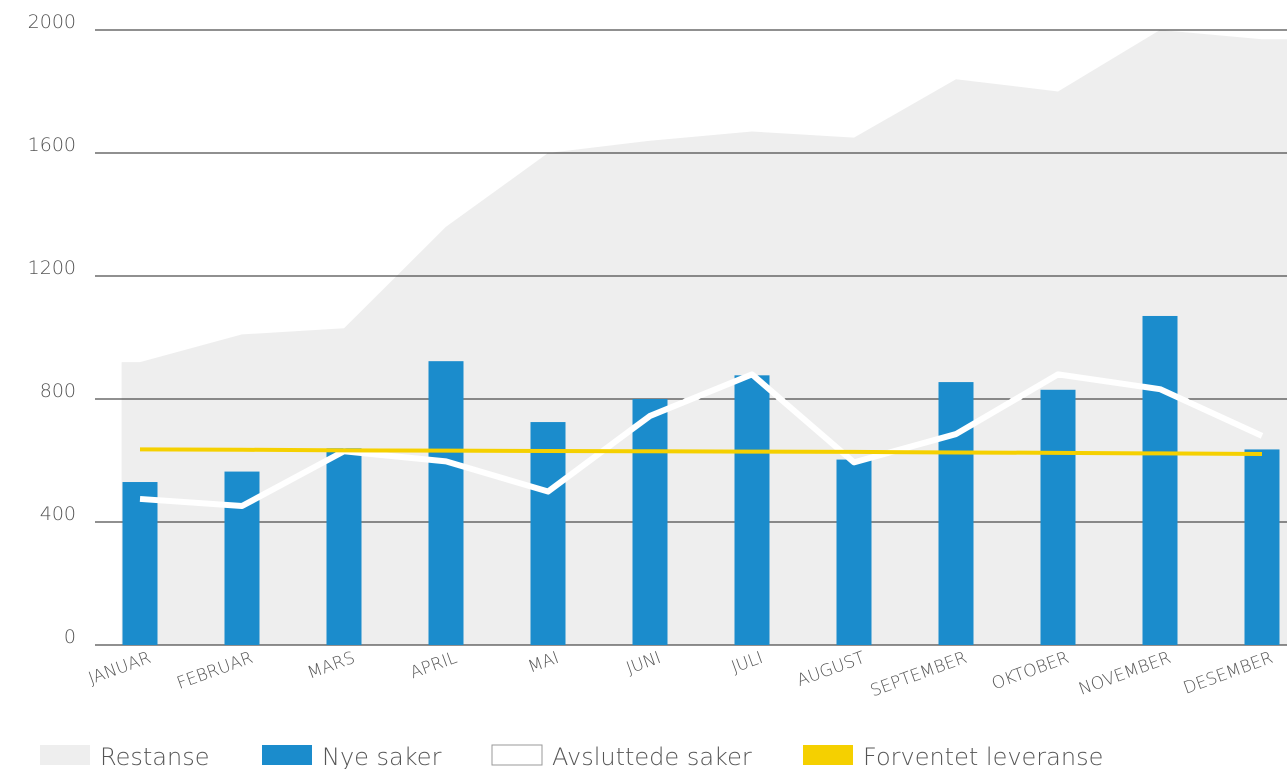 The width and height of the screenshot is (1287, 769). What do you see at coordinates (382, 756) in the screenshot?
I see `legend-label: Nye saker` at bounding box center [382, 756].